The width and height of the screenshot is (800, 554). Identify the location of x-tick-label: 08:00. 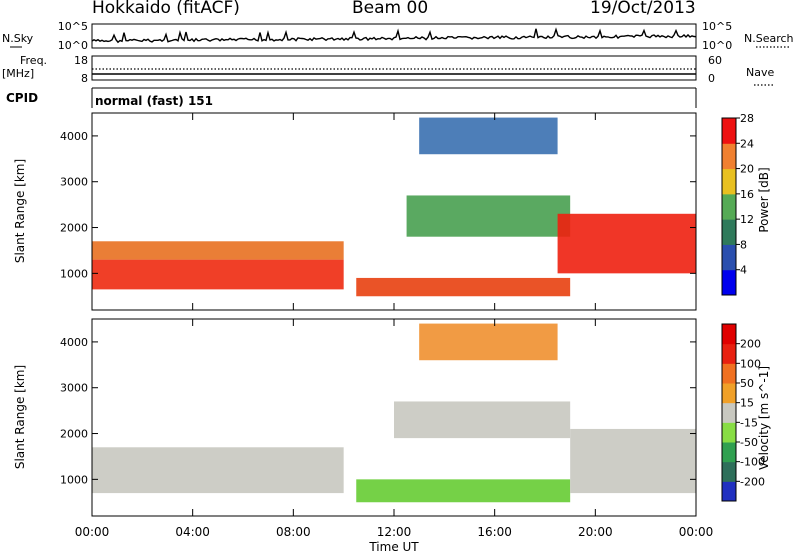
(293, 532).